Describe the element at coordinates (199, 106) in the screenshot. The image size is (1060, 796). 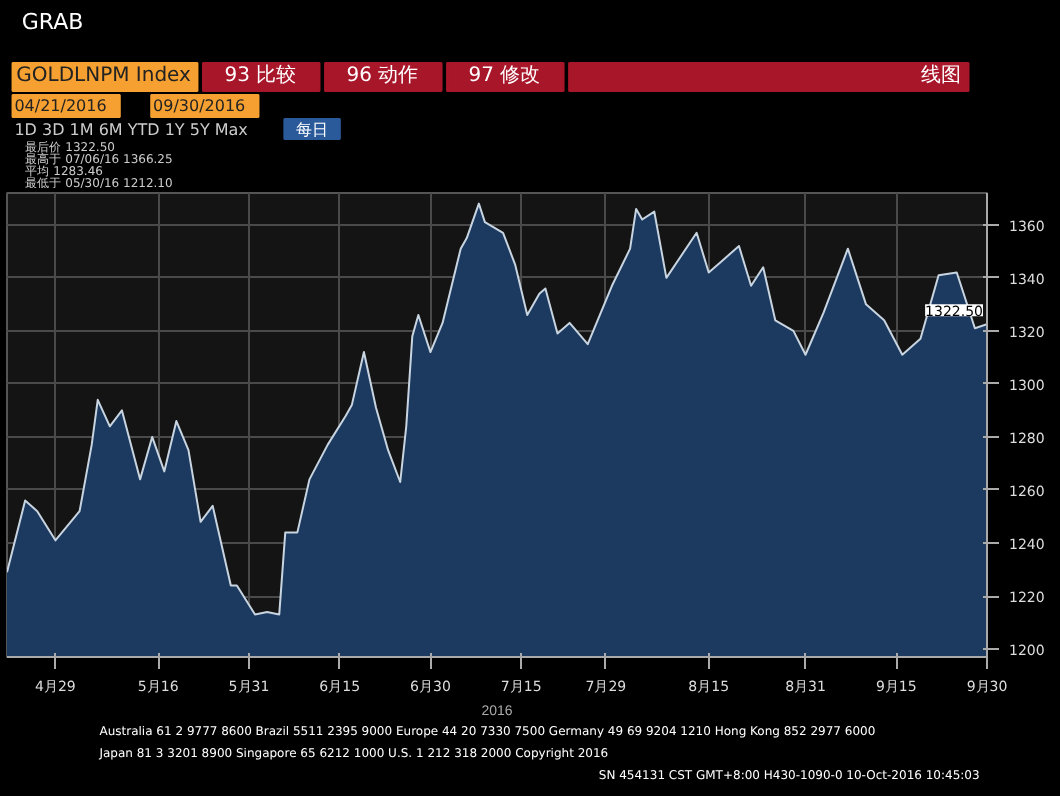
I see `text: 09/30/2016` at that location.